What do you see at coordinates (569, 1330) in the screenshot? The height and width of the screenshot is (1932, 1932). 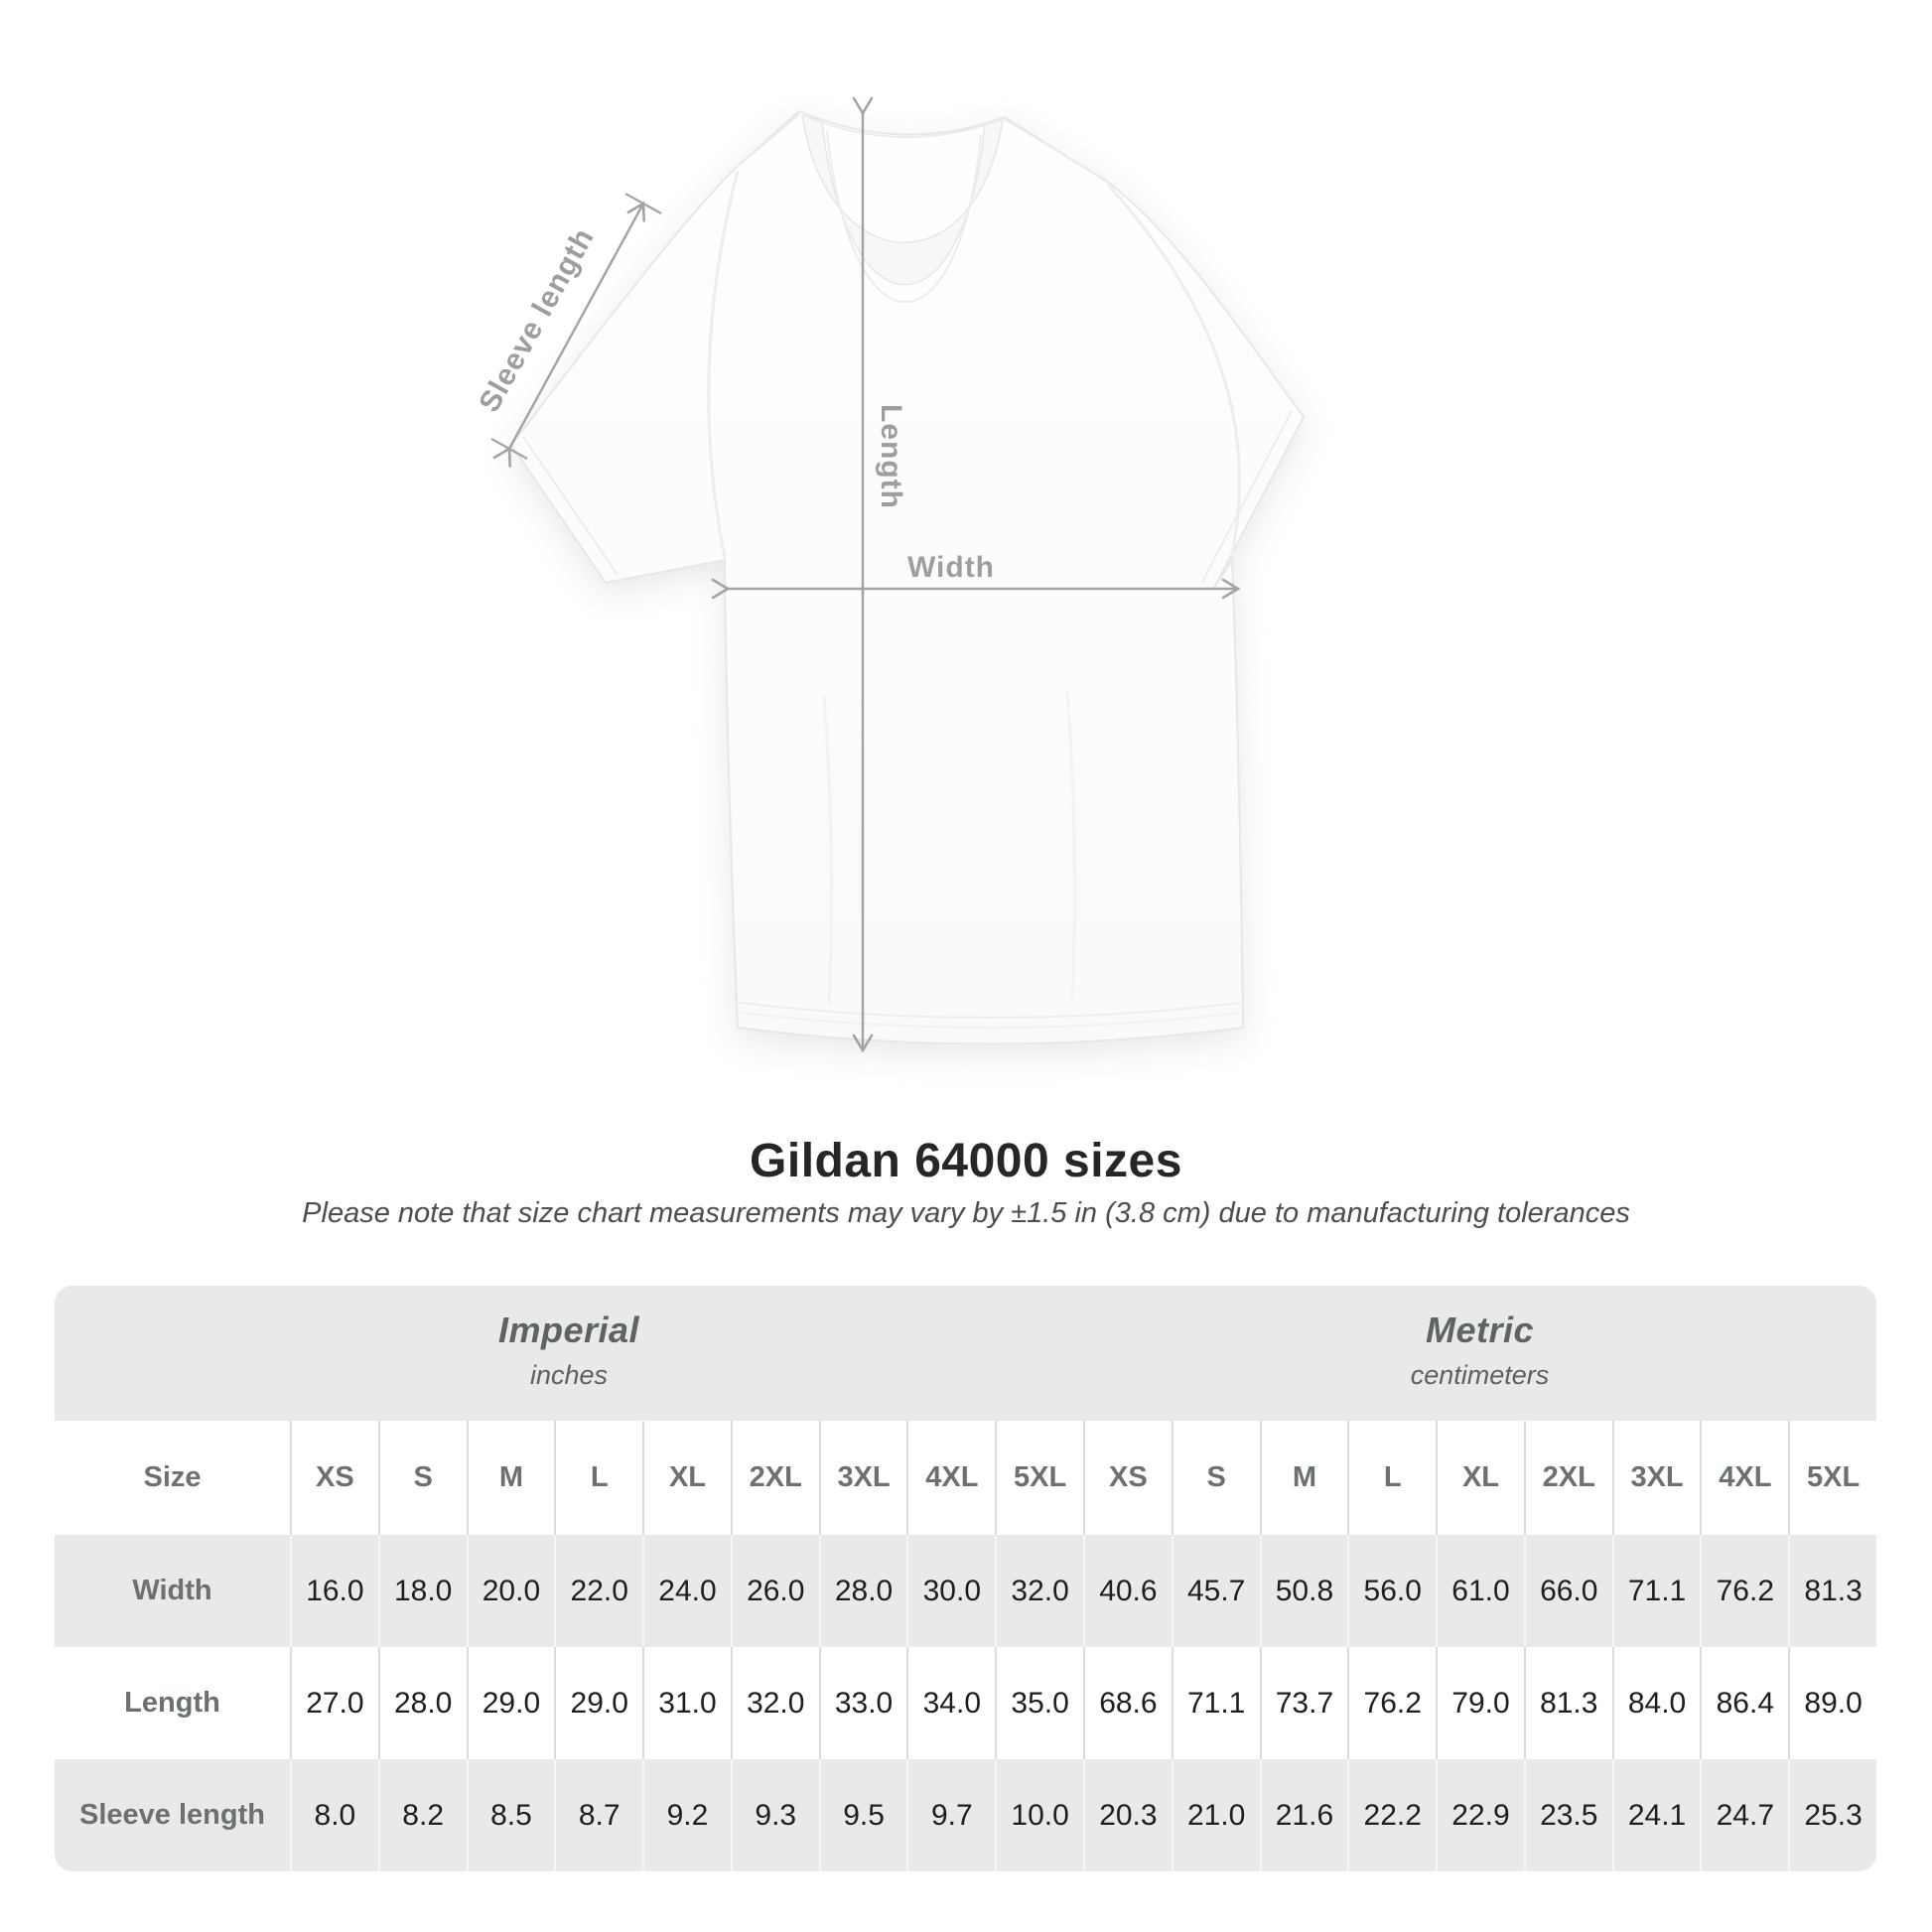 I see `imperial-label: Imperial` at bounding box center [569, 1330].